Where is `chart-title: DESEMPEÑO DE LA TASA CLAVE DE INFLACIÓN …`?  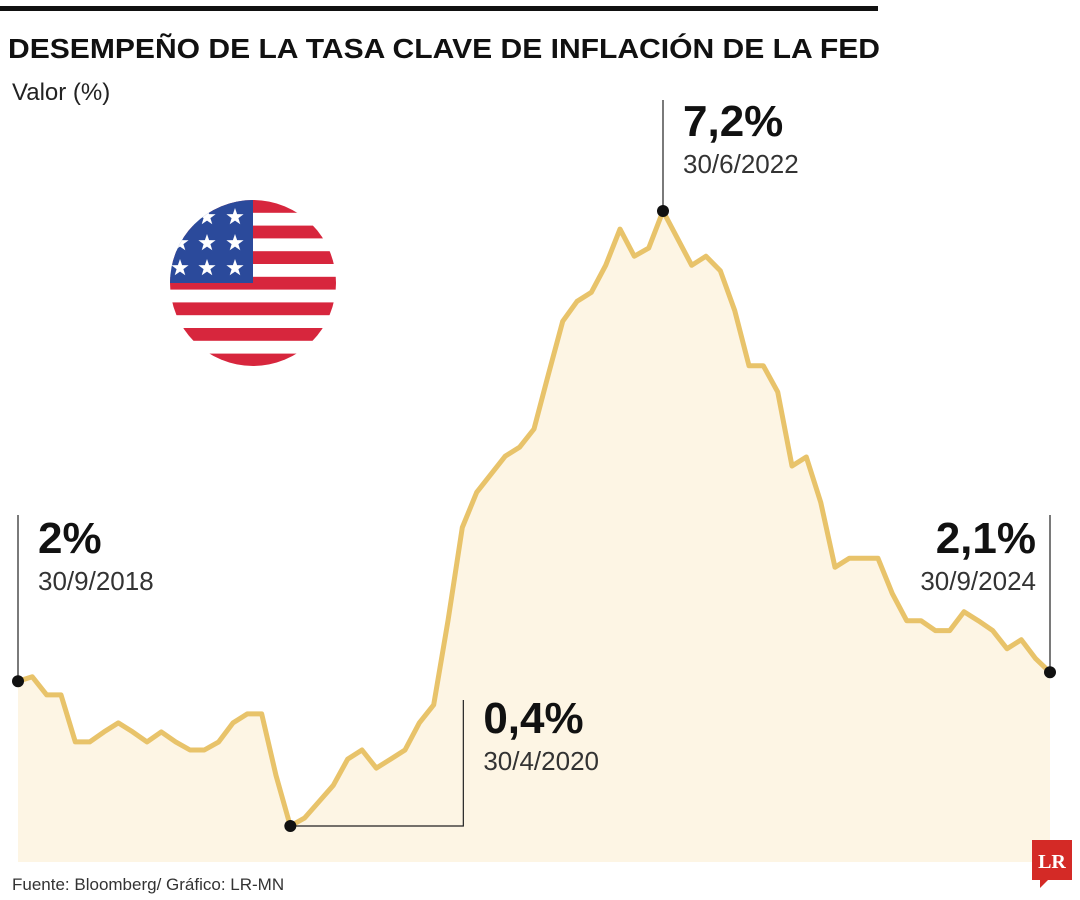 chart-title: DESEMPEÑO DE LA TASA CLAVE DE INFLACIÓN … is located at coordinates (444, 48).